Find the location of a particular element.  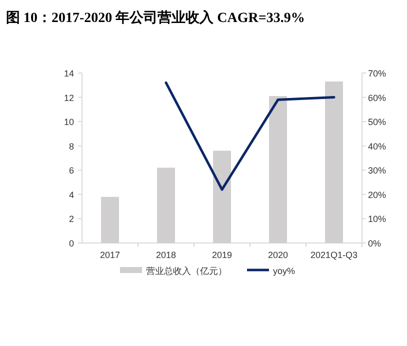

legend-label: 营业总收入（亿元） is located at coordinates (186, 271).